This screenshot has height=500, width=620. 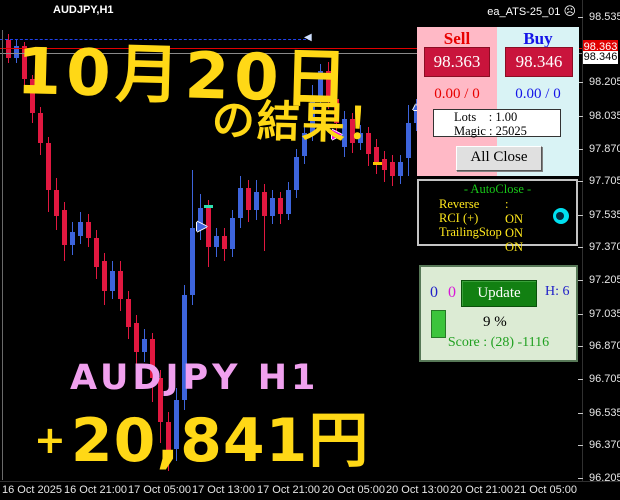 I want to click on update-button: Update, so click(x=499, y=293).